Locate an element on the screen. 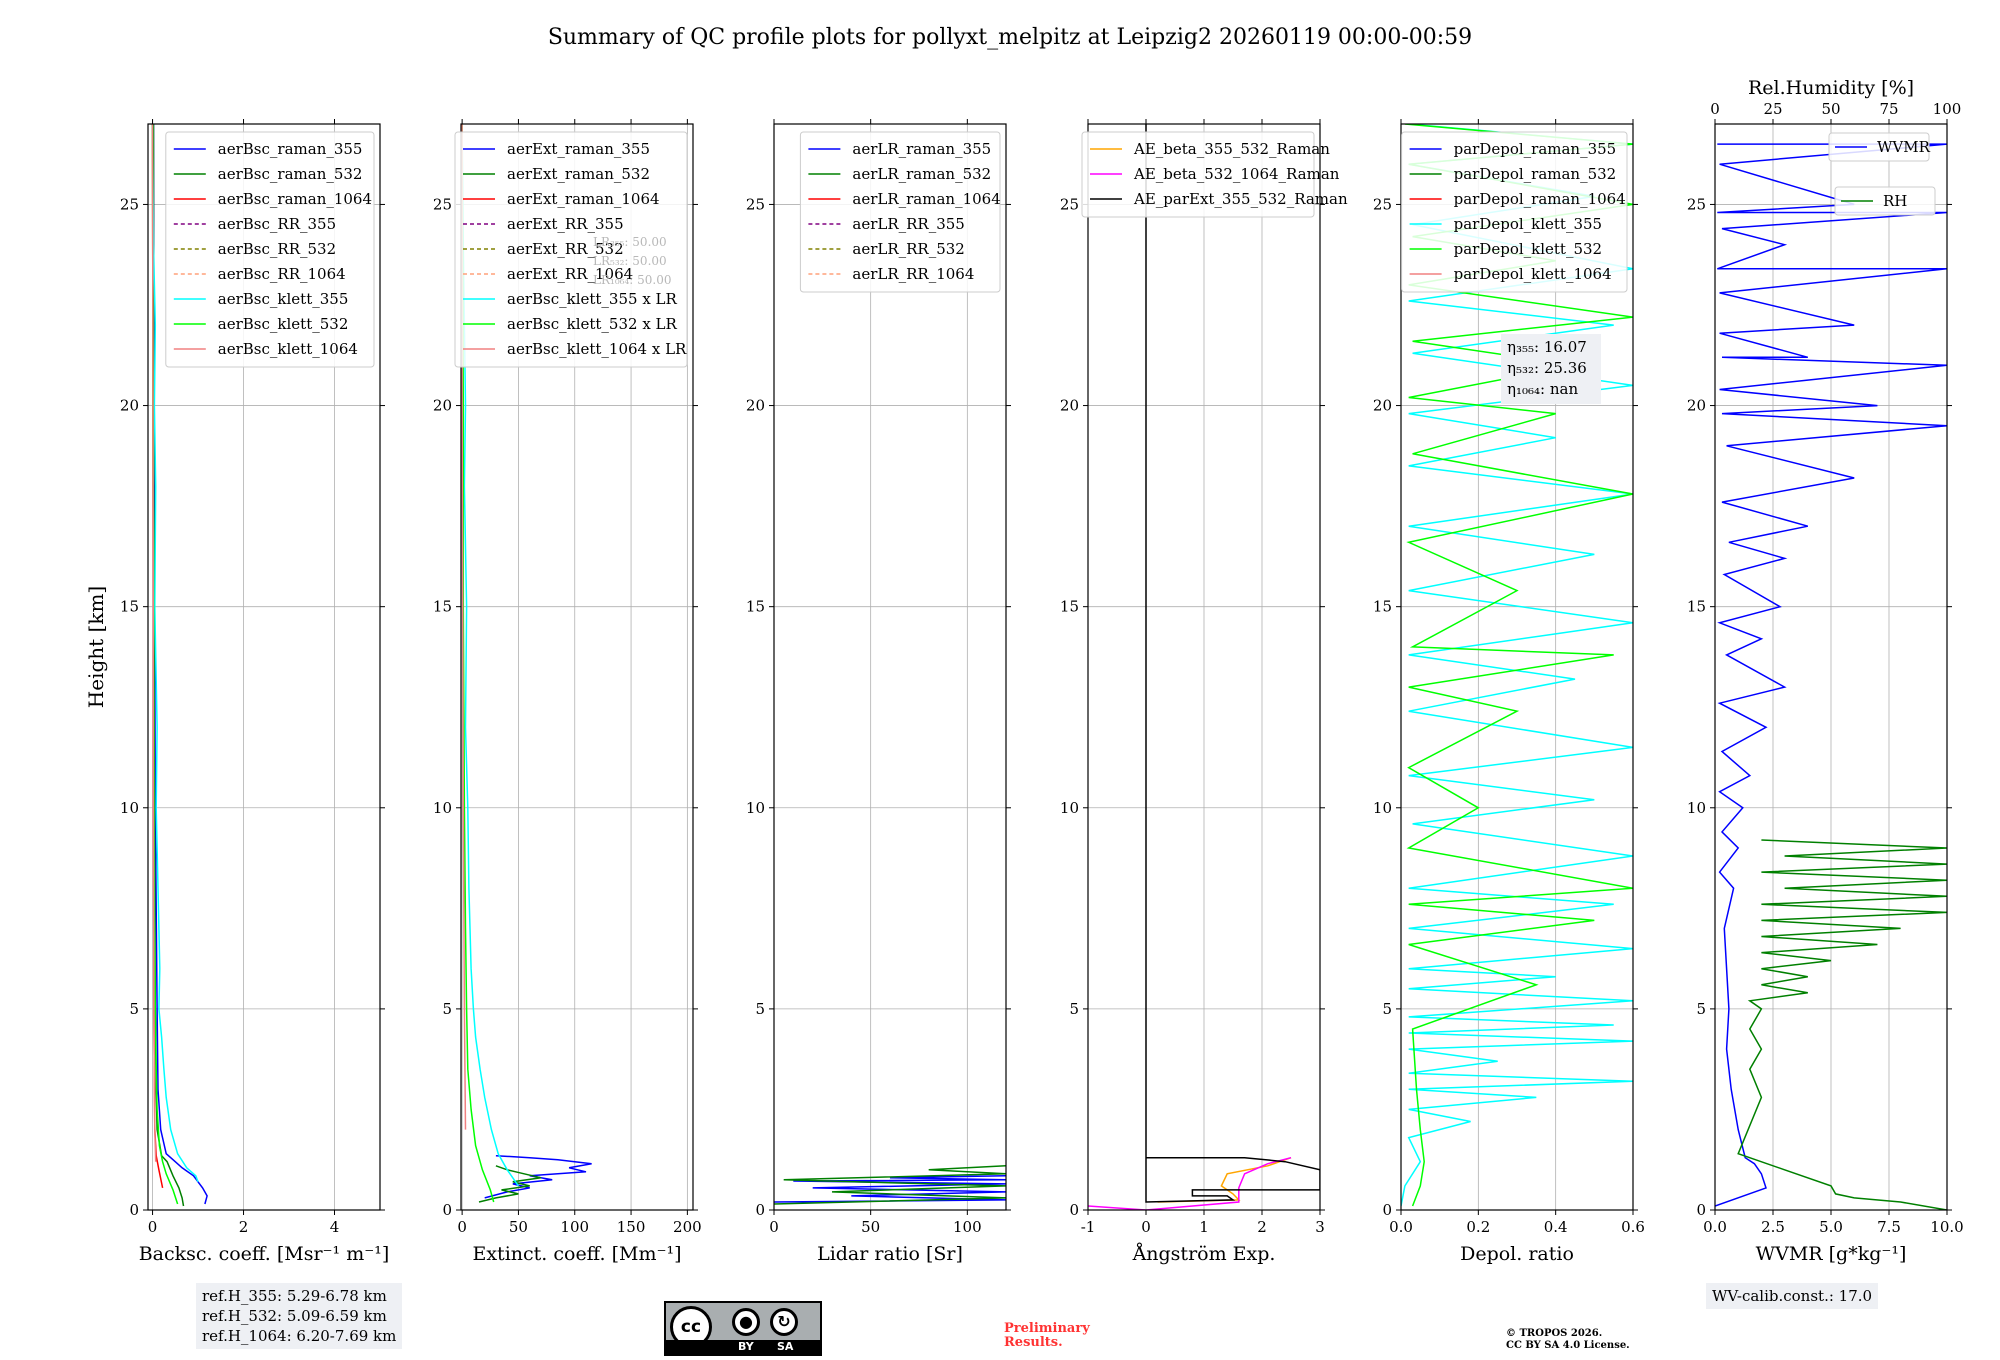 This screenshot has height=1360, width=2000. x-tick-label: 4 is located at coordinates (335, 1227).